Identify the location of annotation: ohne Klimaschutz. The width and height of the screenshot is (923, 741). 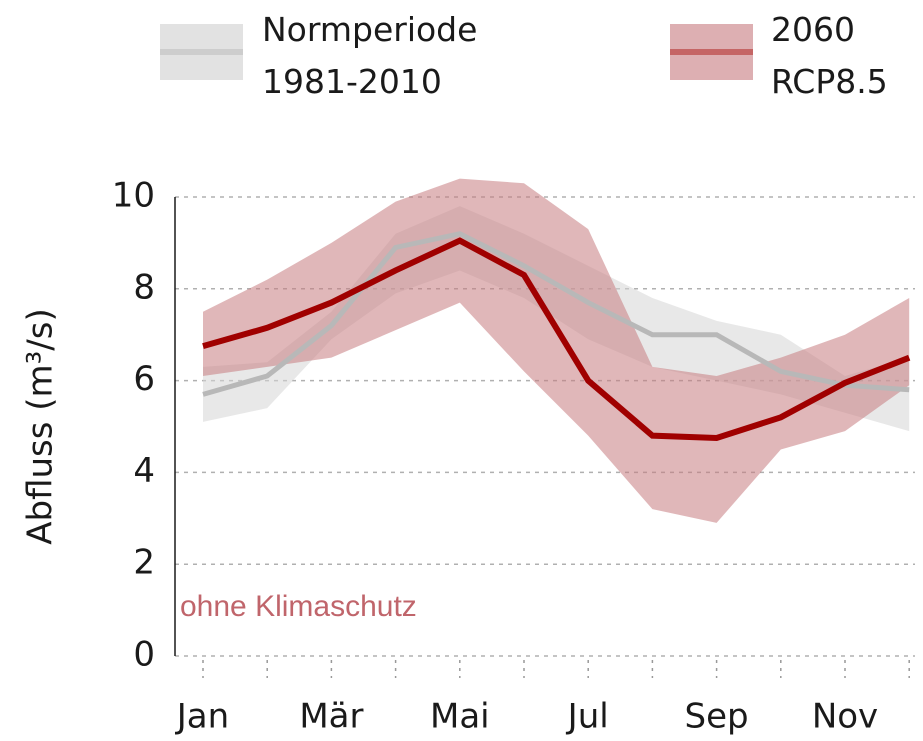
(298, 606).